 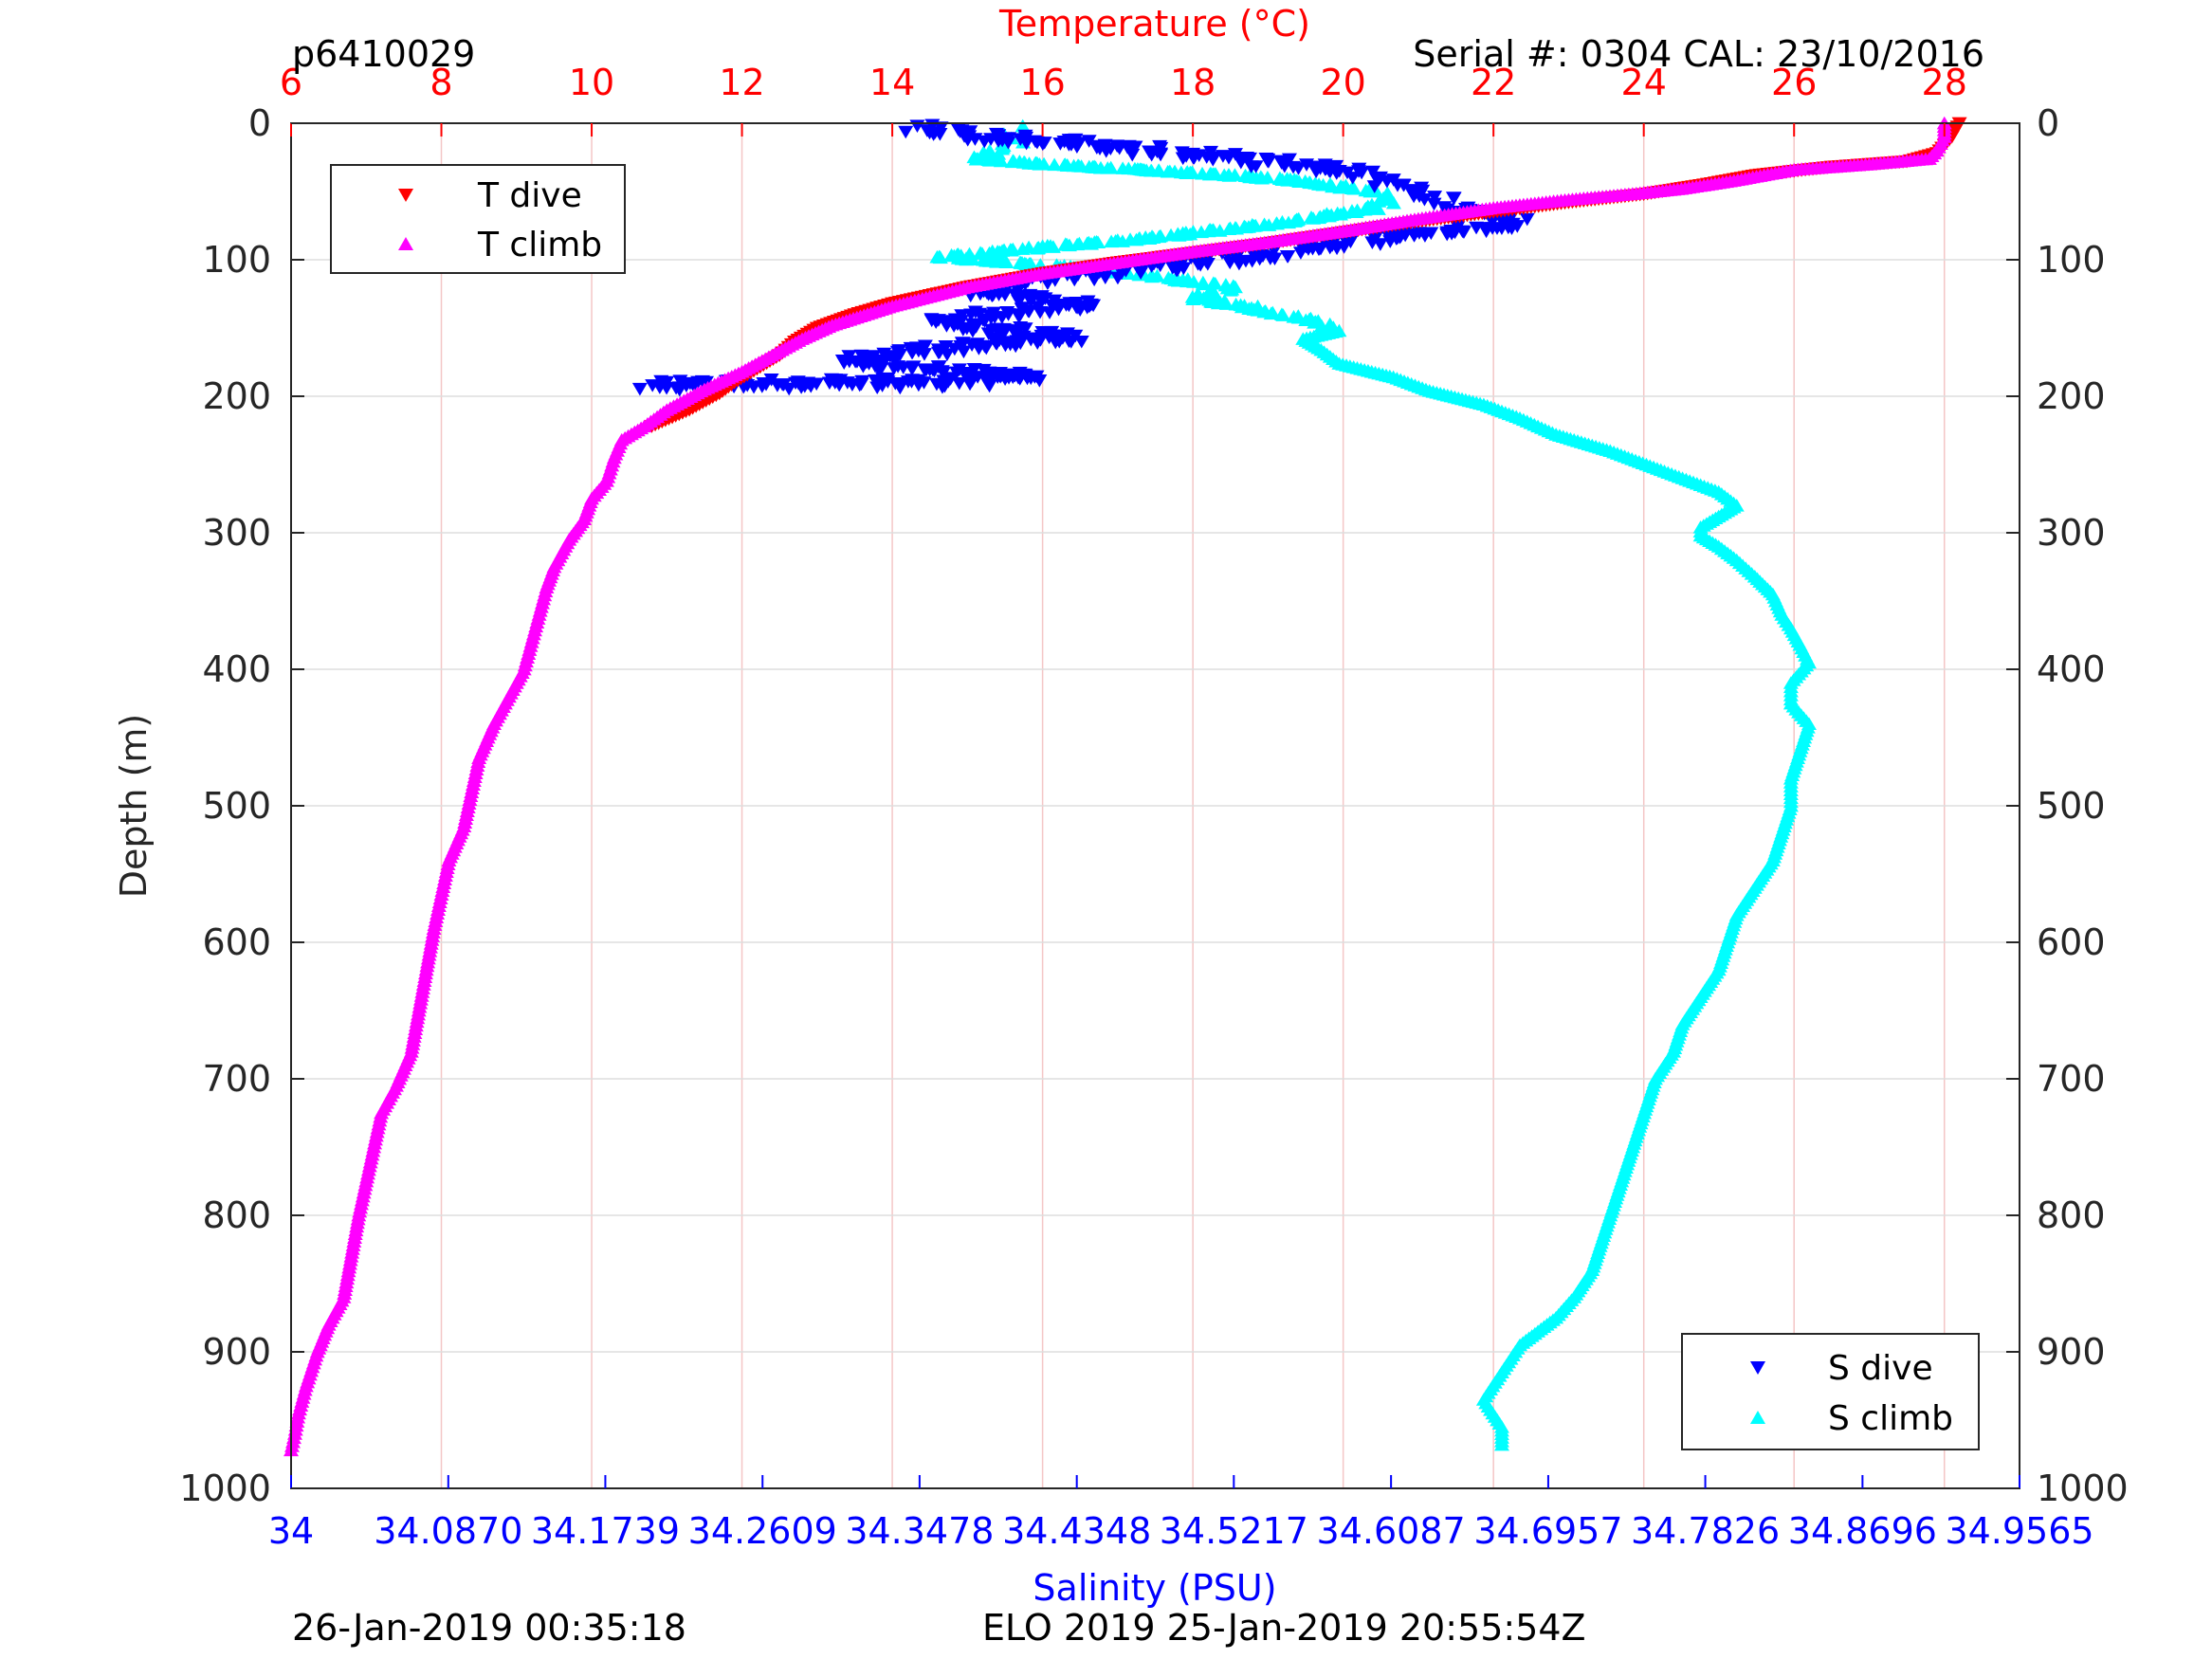 What do you see at coordinates (741, 82) in the screenshot?
I see `temp-tick-label: 12` at bounding box center [741, 82].